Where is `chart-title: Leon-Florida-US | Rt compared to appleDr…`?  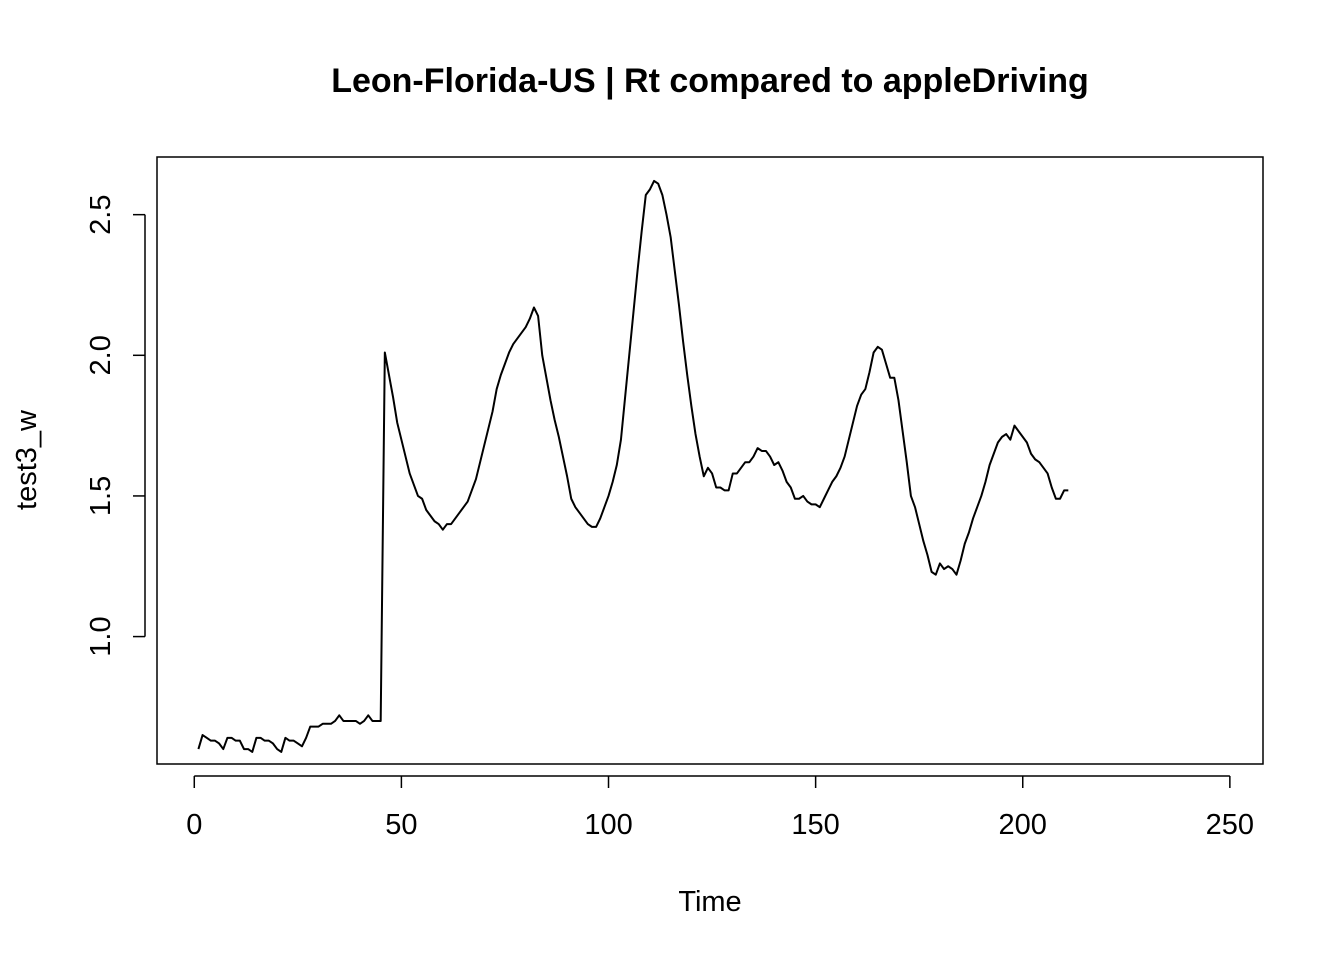 chart-title: Leon-Florida-US | Rt compared to appleDr… is located at coordinates (710, 81).